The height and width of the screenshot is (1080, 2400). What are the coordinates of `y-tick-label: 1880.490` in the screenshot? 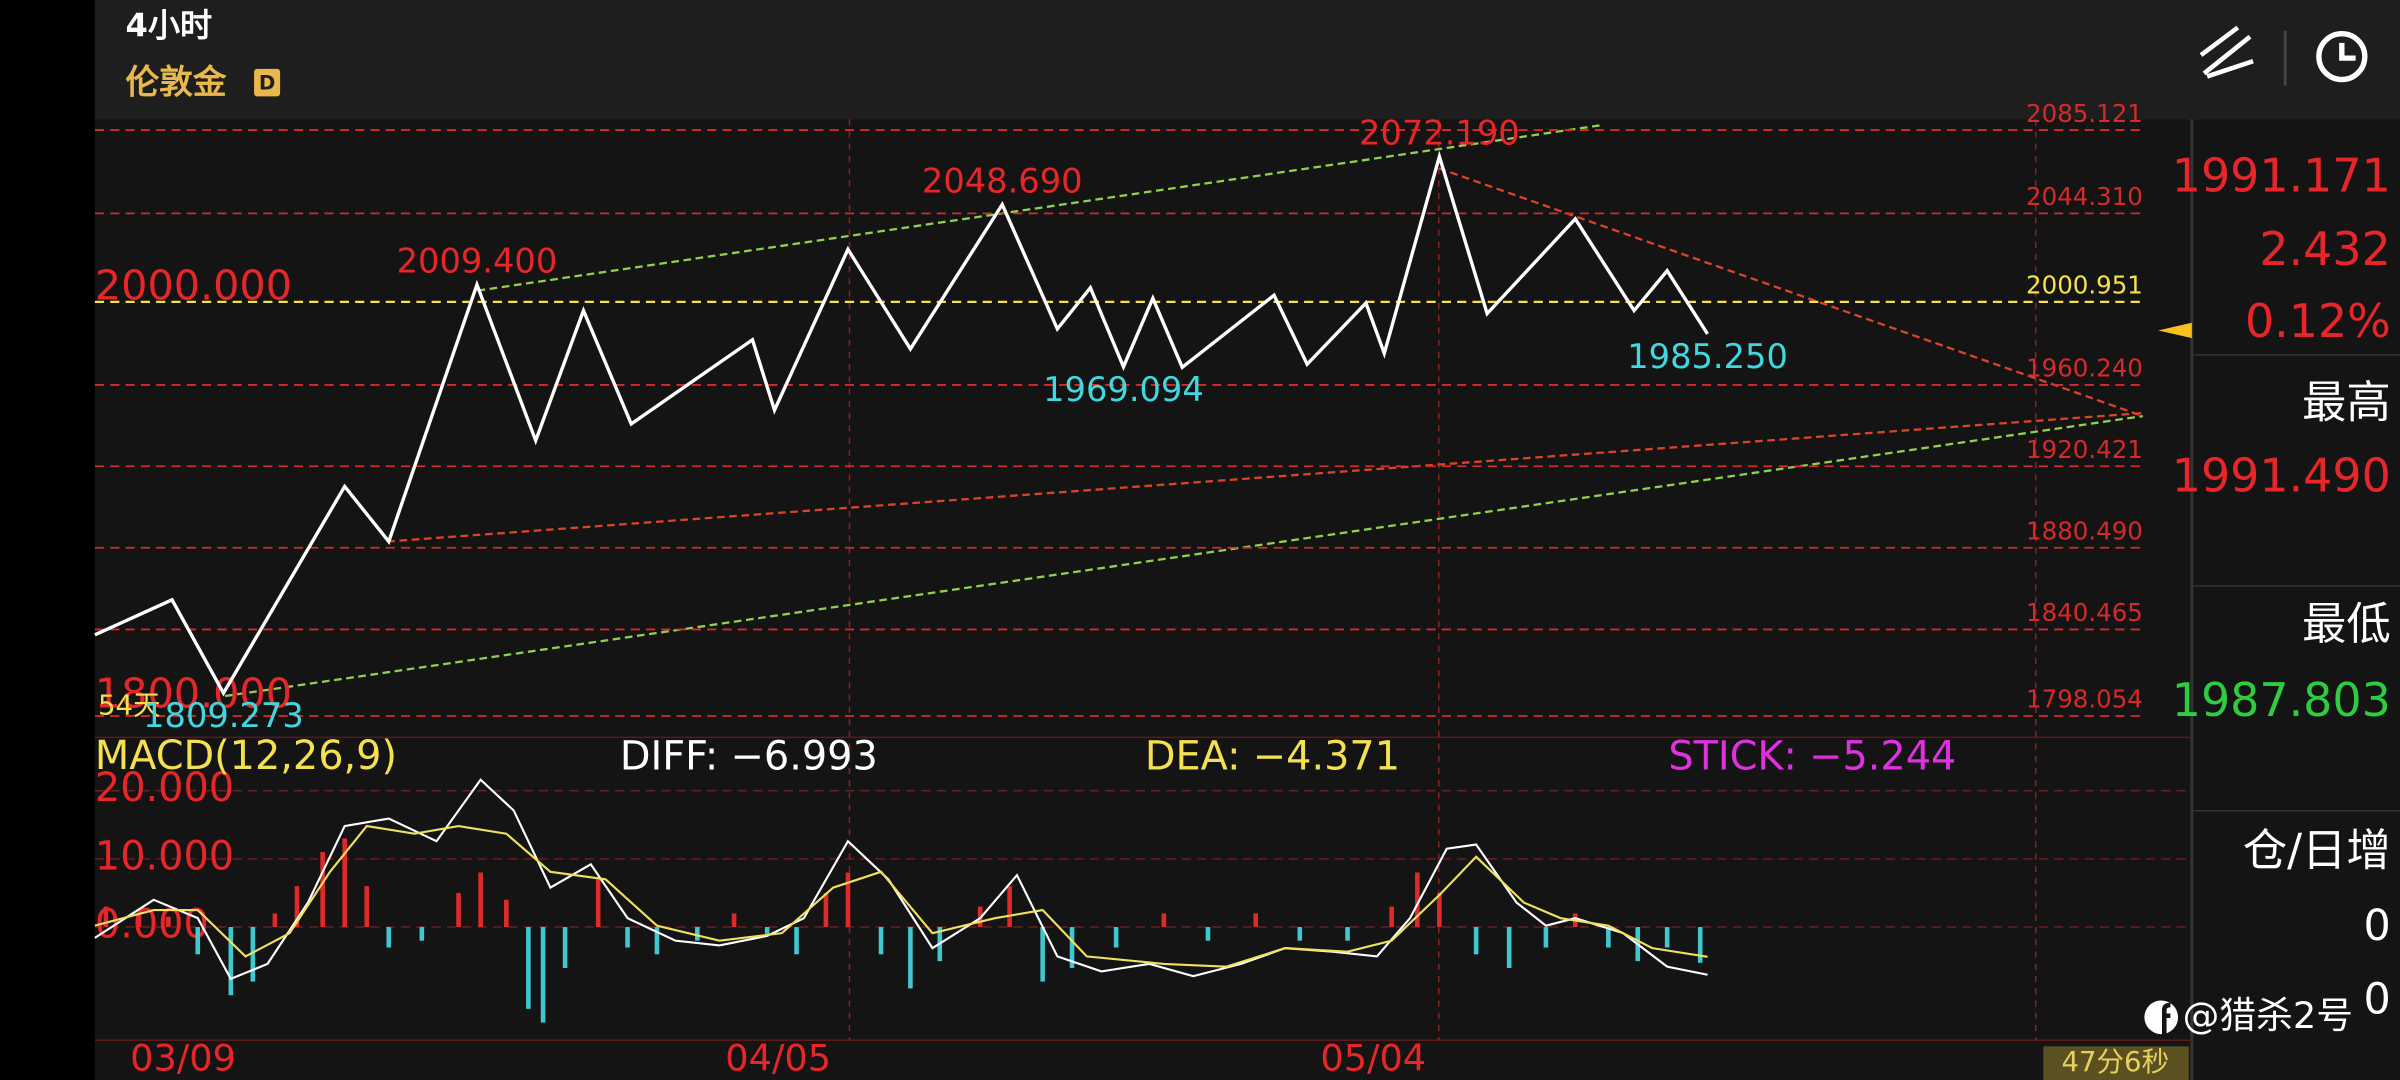 It's located at (2084, 530).